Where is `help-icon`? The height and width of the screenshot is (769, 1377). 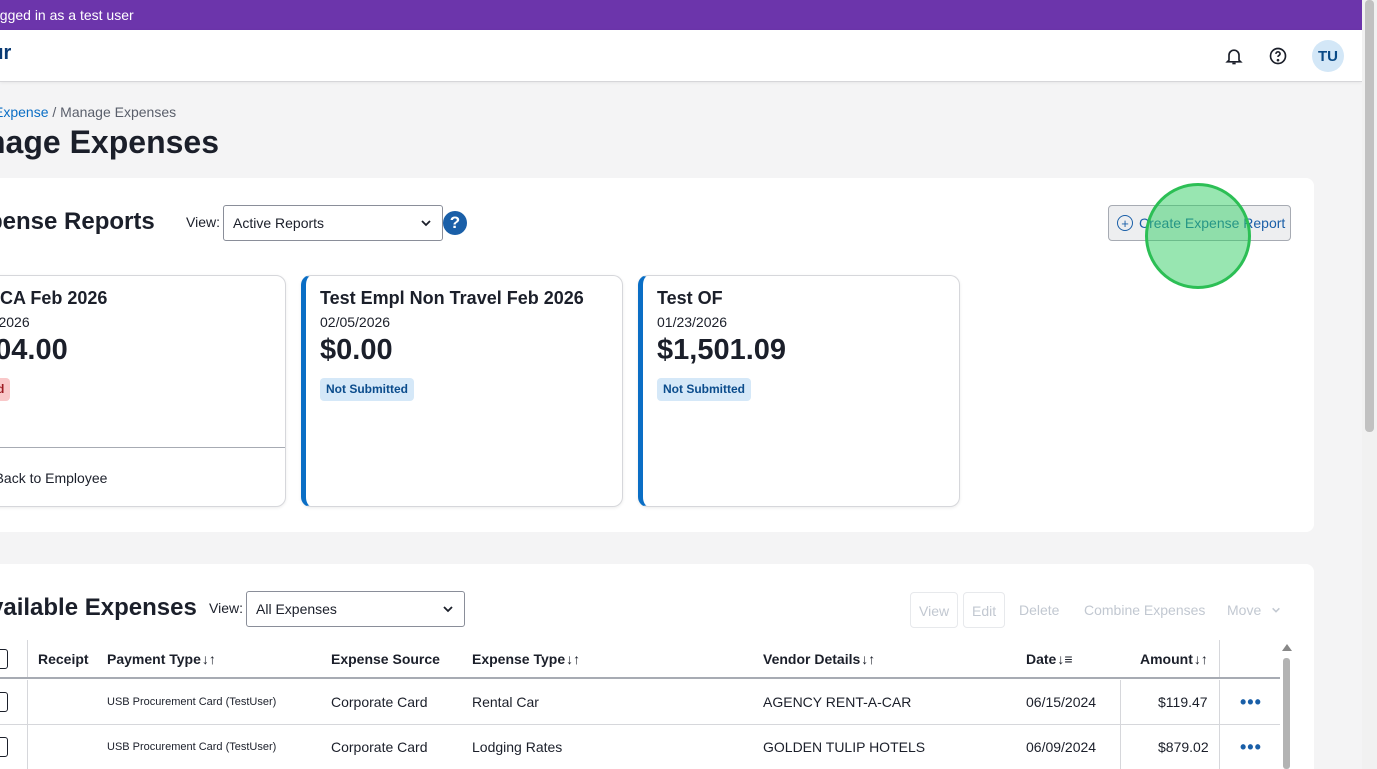
help-icon is located at coordinates (1278, 56).